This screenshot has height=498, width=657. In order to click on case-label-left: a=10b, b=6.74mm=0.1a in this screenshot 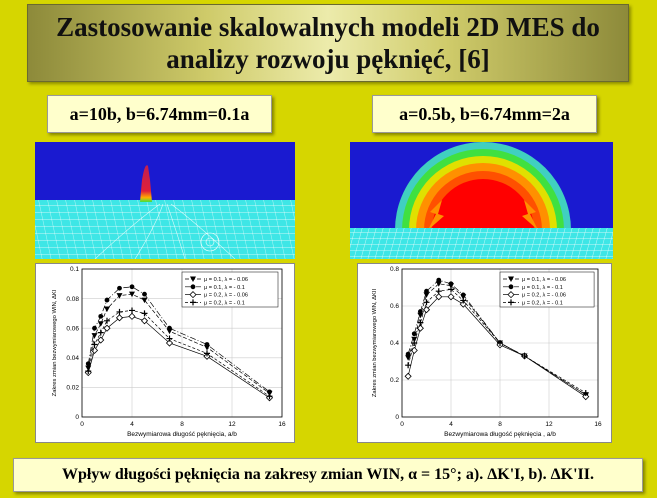, I will do `click(159, 114)`.